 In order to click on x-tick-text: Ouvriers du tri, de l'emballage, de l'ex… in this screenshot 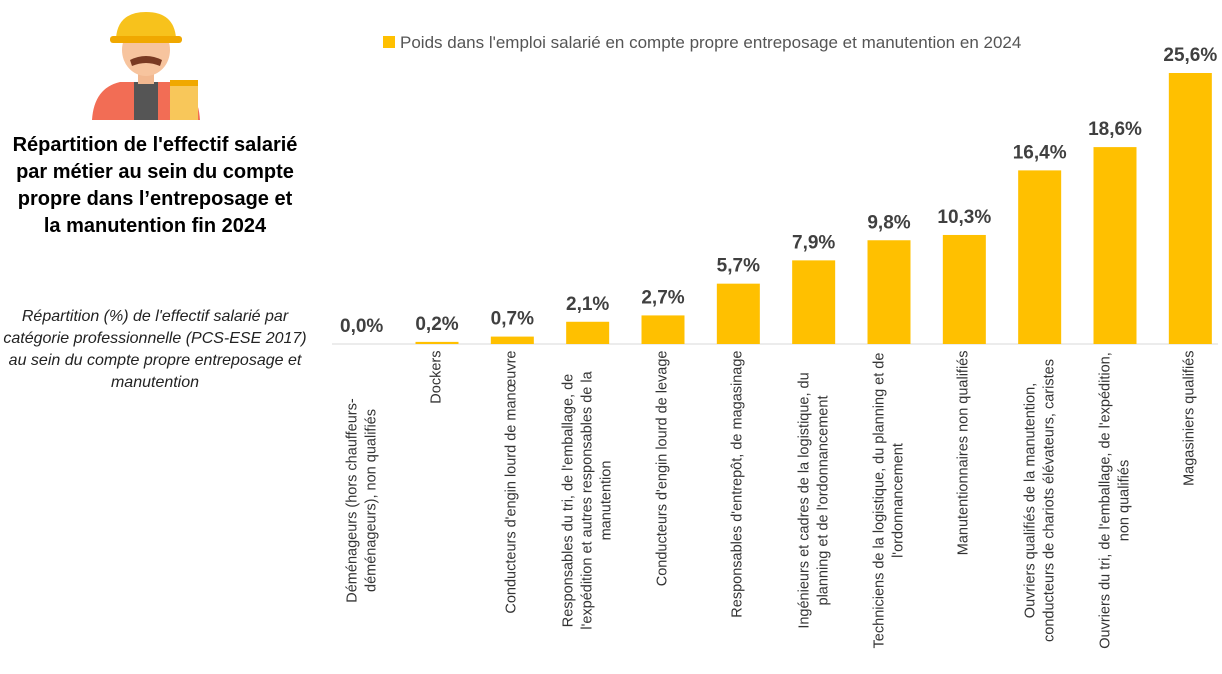, I will do `click(1114, 500)`.